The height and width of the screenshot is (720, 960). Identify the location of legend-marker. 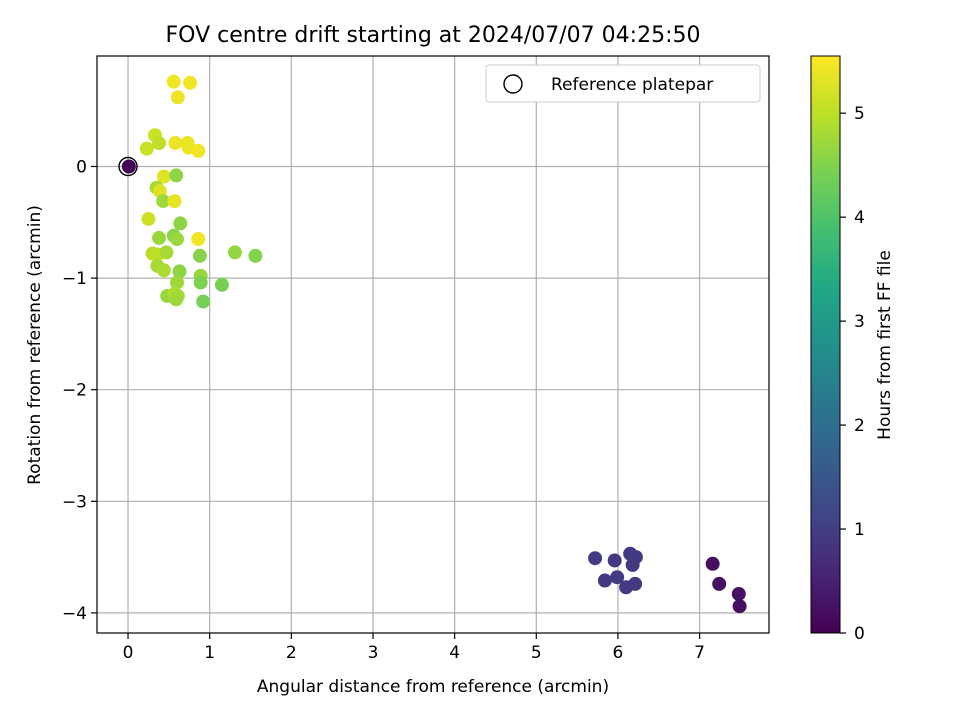
(513, 84).